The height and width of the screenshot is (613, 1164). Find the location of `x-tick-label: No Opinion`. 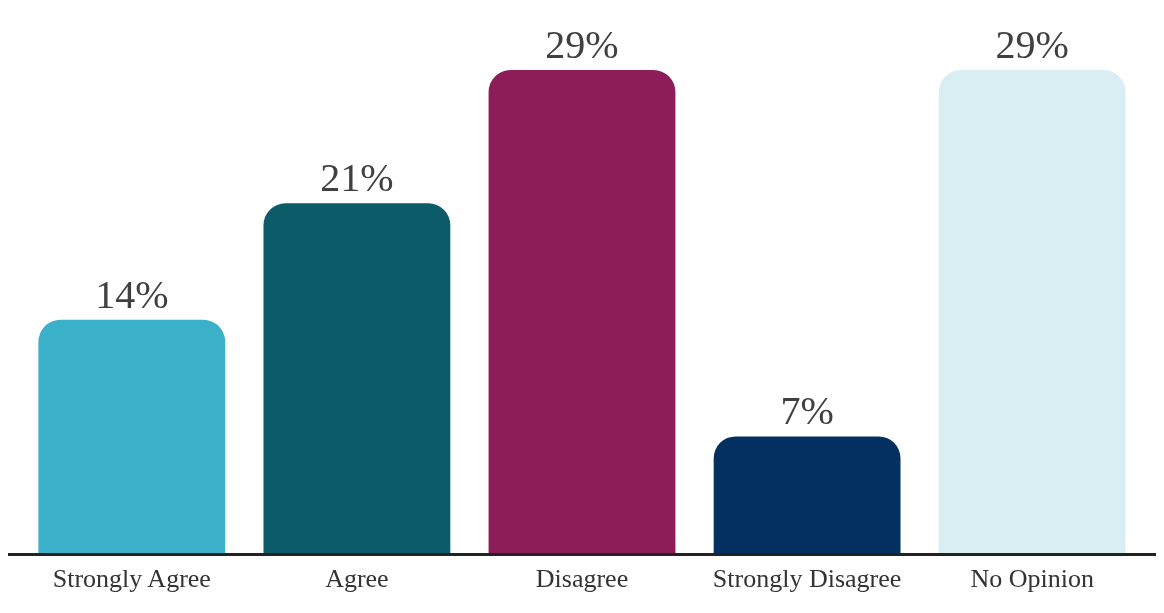

x-tick-label: No Opinion is located at coordinates (1032, 579).